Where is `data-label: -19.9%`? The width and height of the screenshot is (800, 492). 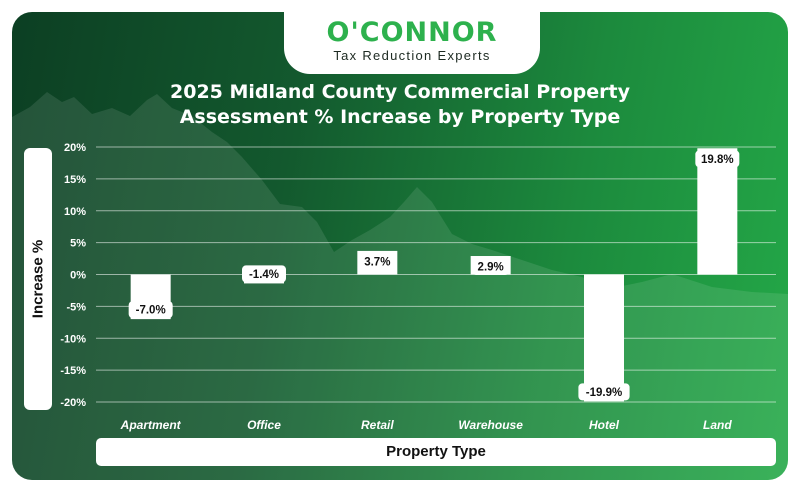
data-label: -19.9% is located at coordinates (604, 393).